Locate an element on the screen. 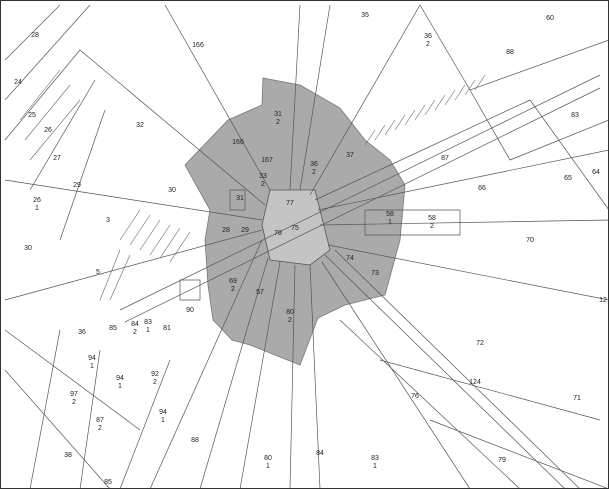  parcel-number: 12 is located at coordinates (603, 300).